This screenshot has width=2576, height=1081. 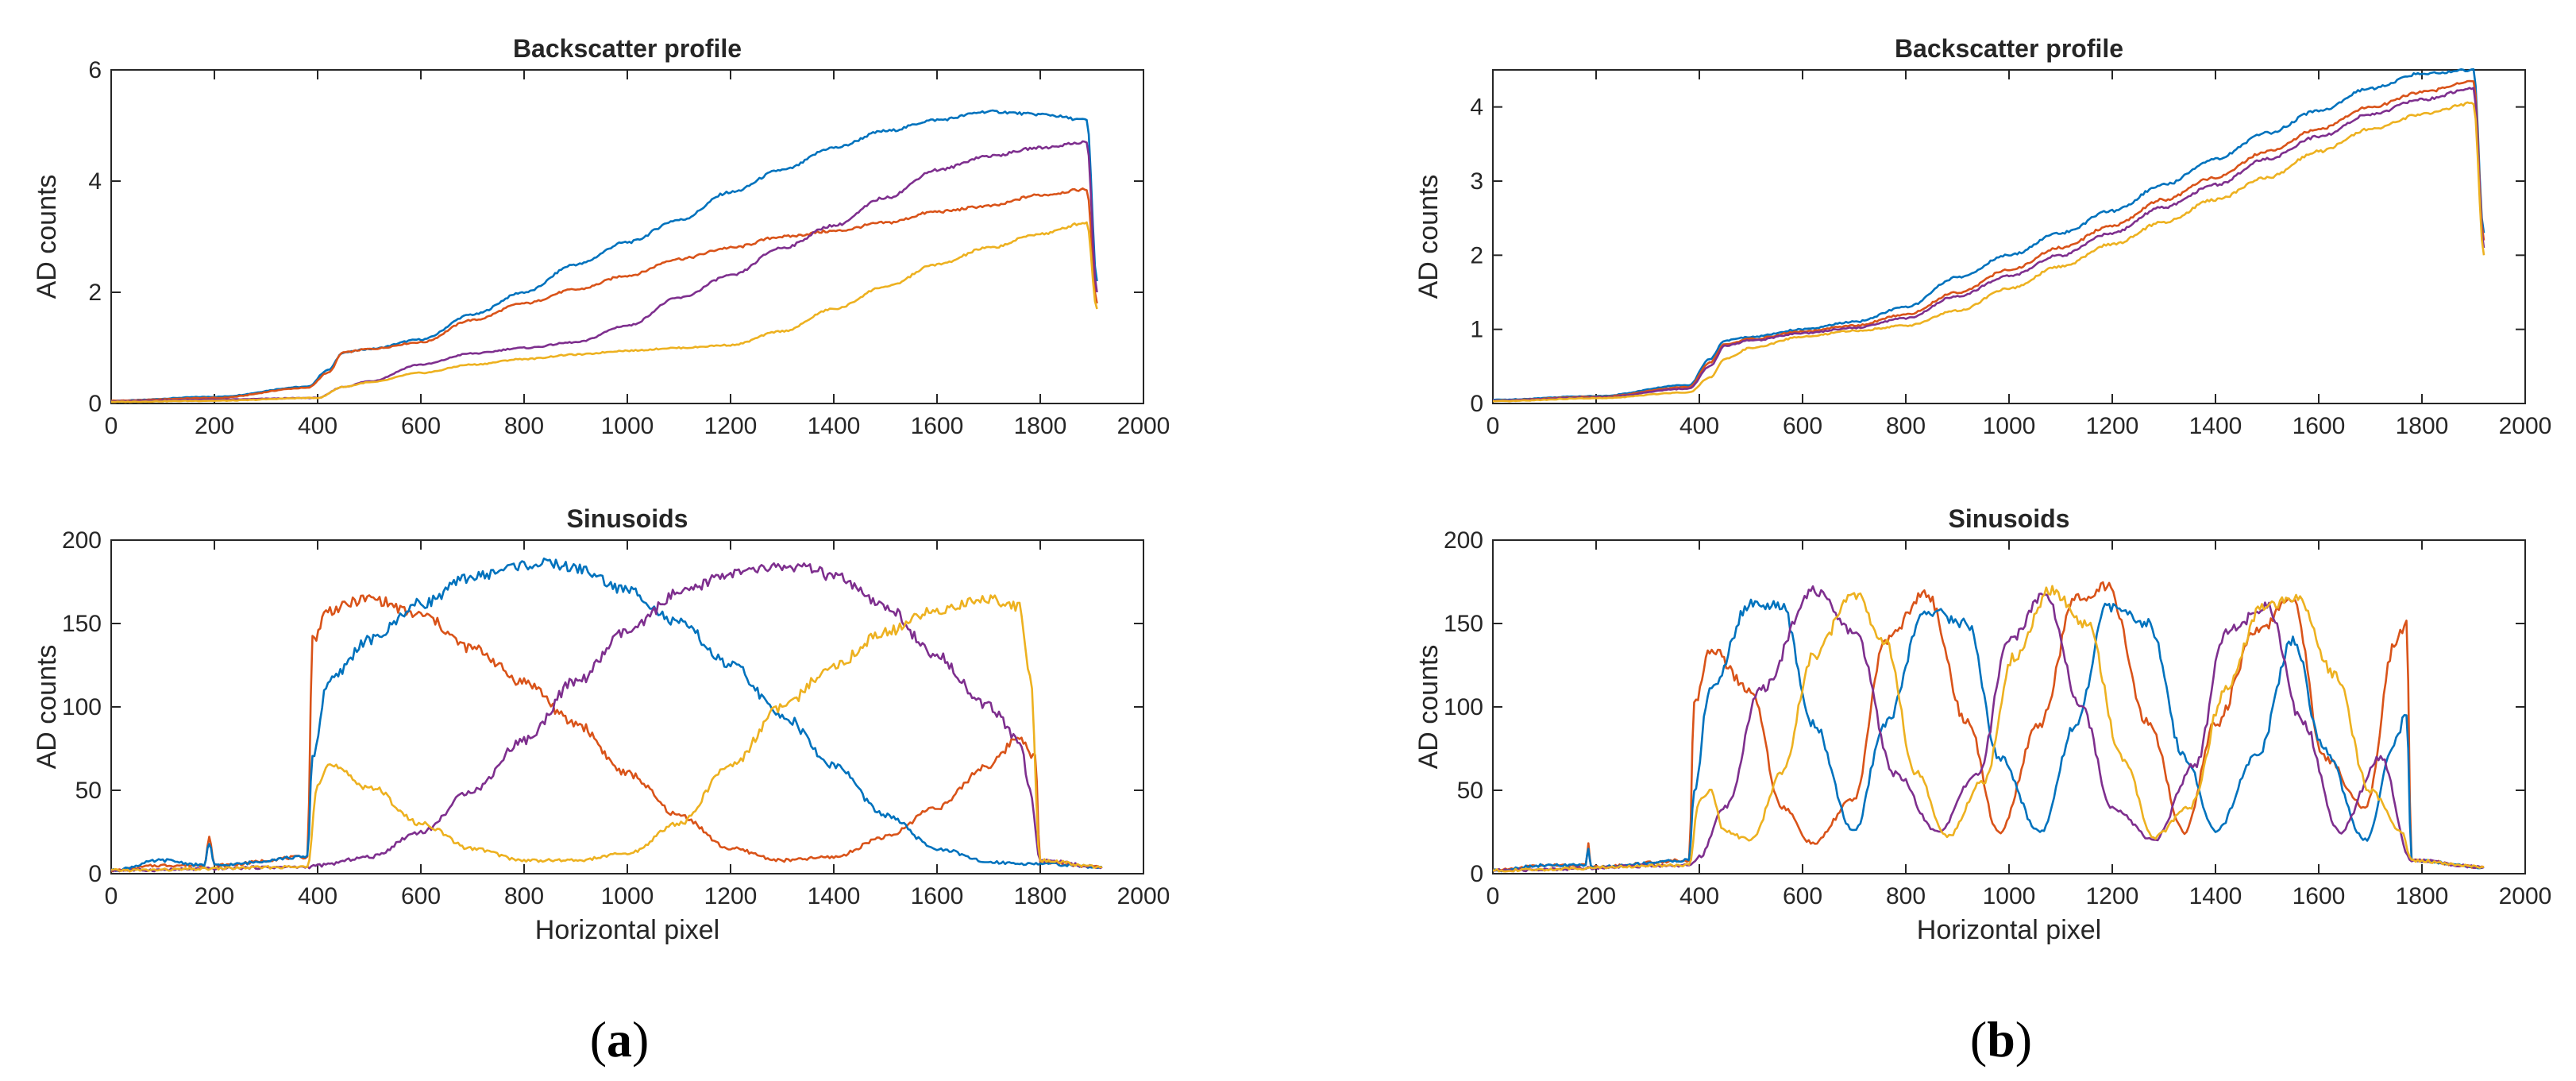 What do you see at coordinates (95, 70) in the screenshot?
I see `y-tick-label: 6` at bounding box center [95, 70].